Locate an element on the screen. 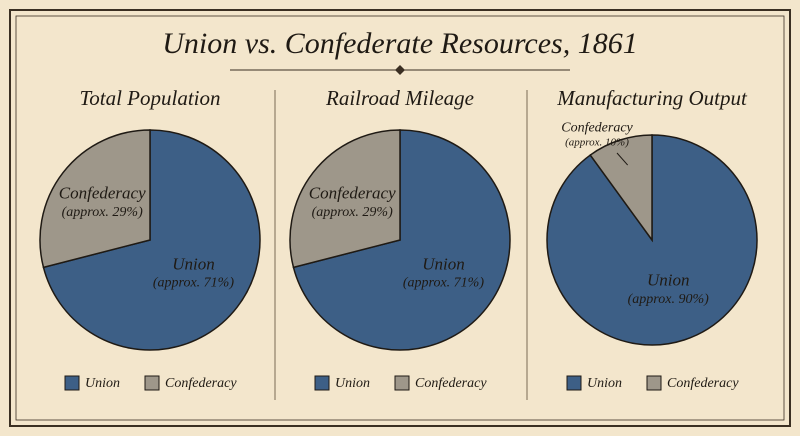  value-label: (approx. 10%) is located at coordinates (597, 142).